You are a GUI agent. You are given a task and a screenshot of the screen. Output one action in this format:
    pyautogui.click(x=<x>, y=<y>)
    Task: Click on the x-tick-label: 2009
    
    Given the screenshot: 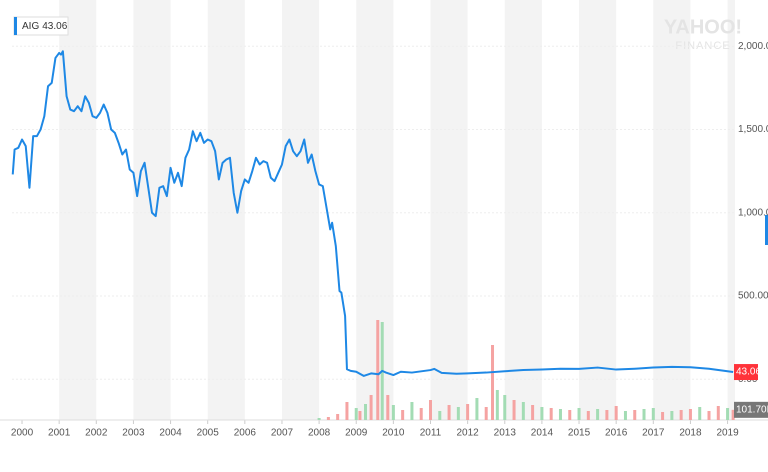 What is the action you would take?
    pyautogui.click(x=356, y=433)
    